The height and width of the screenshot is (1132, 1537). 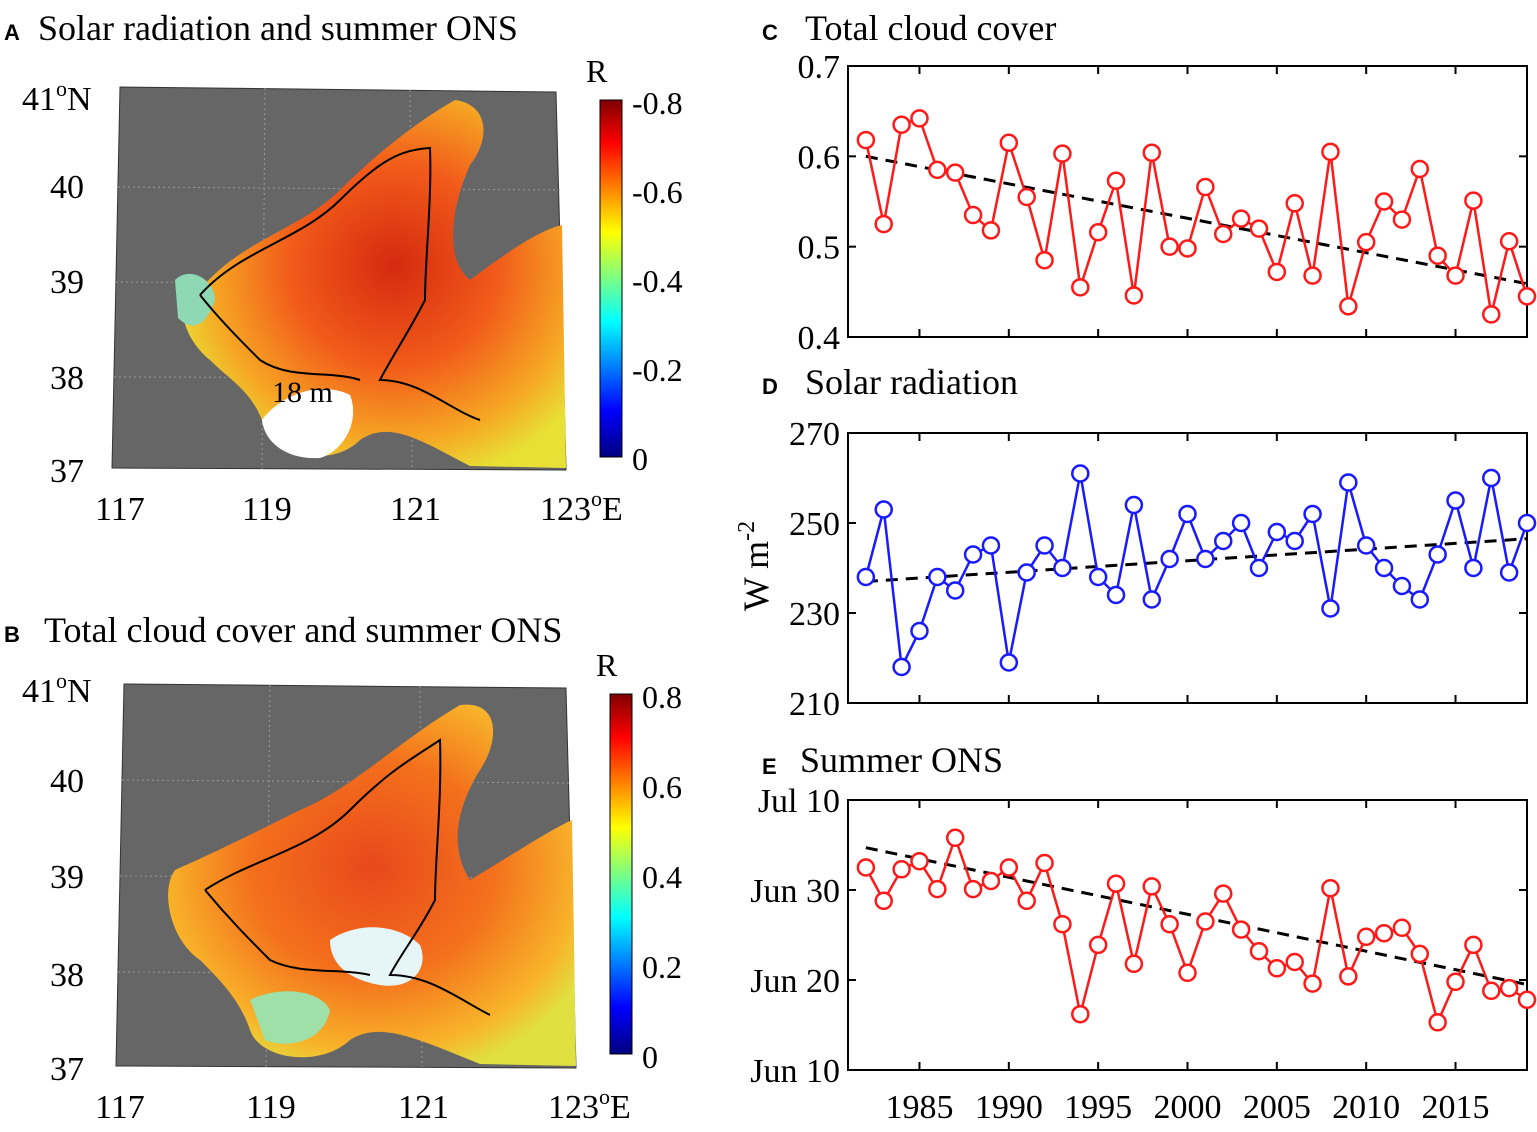 I want to click on map-a-lat-41: 41oN, so click(x=57, y=97).